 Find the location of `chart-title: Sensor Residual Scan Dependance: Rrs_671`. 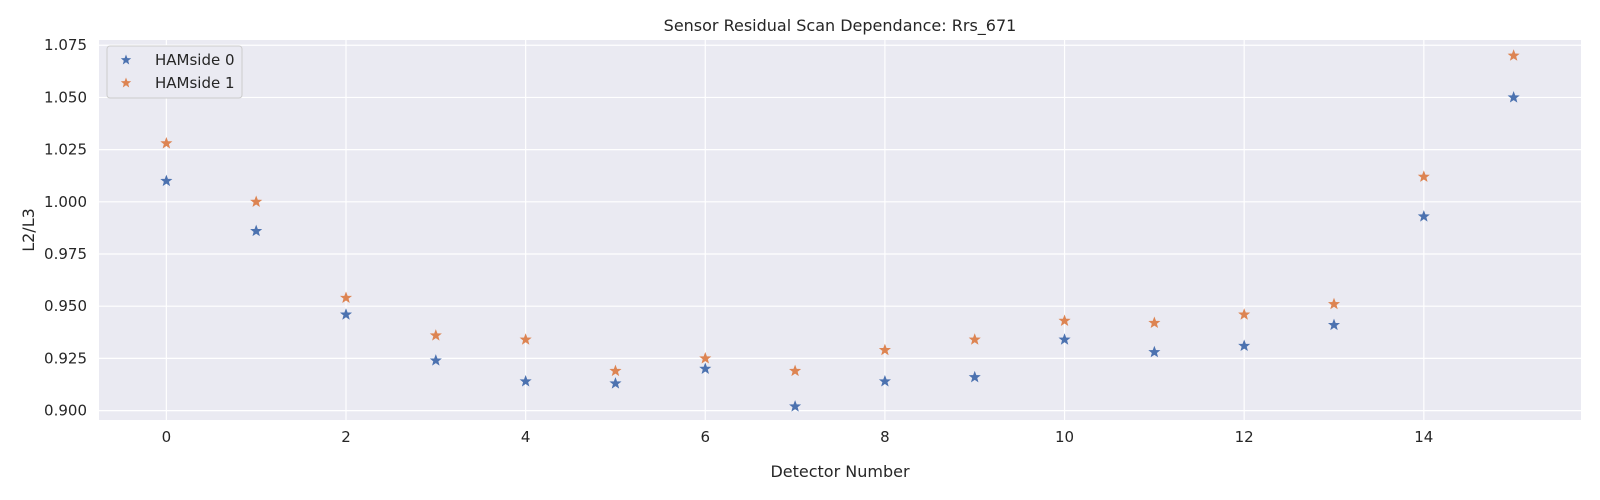

chart-title: Sensor Residual Scan Dependance: Rrs_671 is located at coordinates (840, 26).